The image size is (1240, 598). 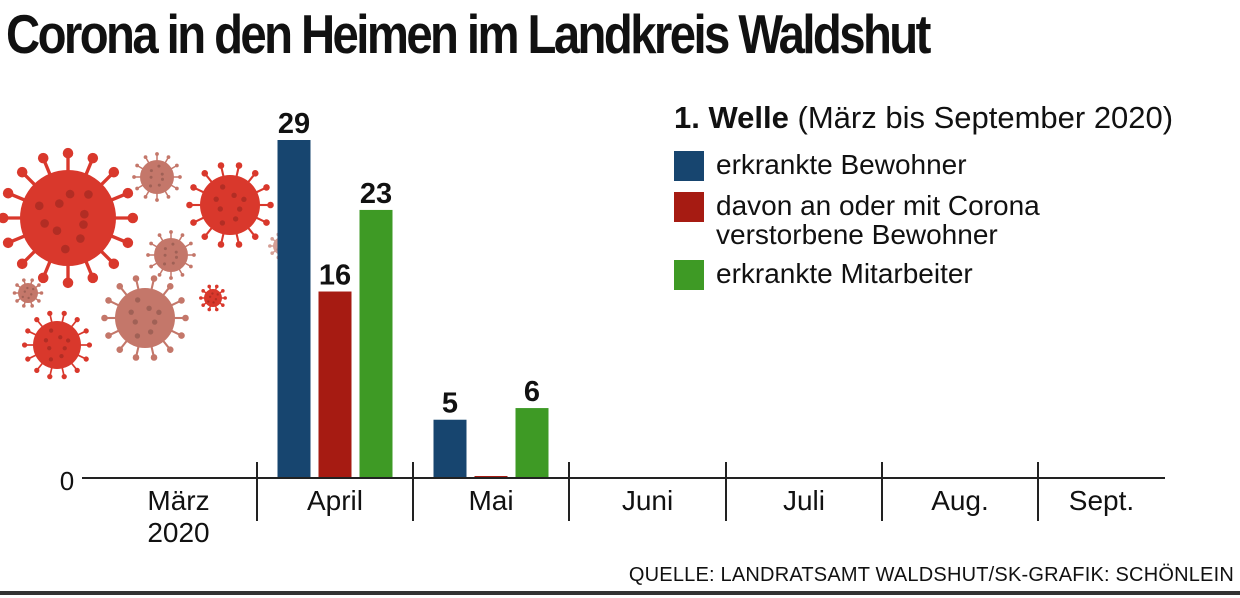 I want to click on data-label: 16, so click(x=335, y=276).